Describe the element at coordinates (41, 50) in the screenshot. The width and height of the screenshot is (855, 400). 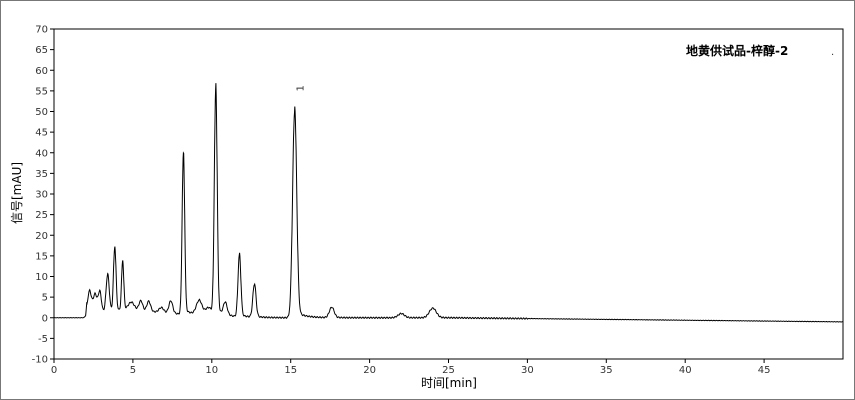
I see `y-tick-label: 65` at that location.